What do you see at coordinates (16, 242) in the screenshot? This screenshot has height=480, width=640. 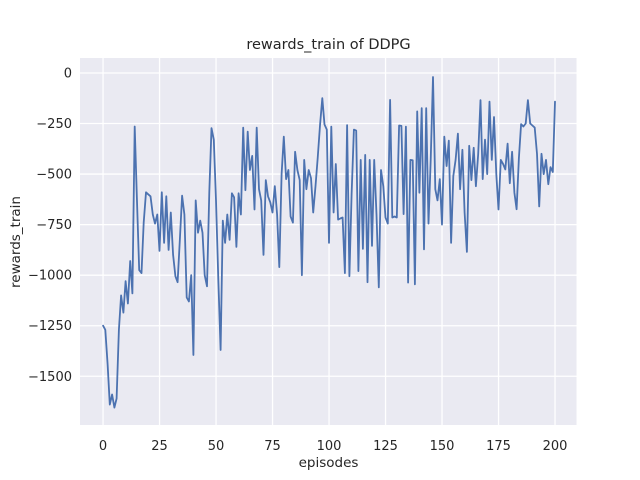 I see `y-axis-label: rewards_train` at bounding box center [16, 242].